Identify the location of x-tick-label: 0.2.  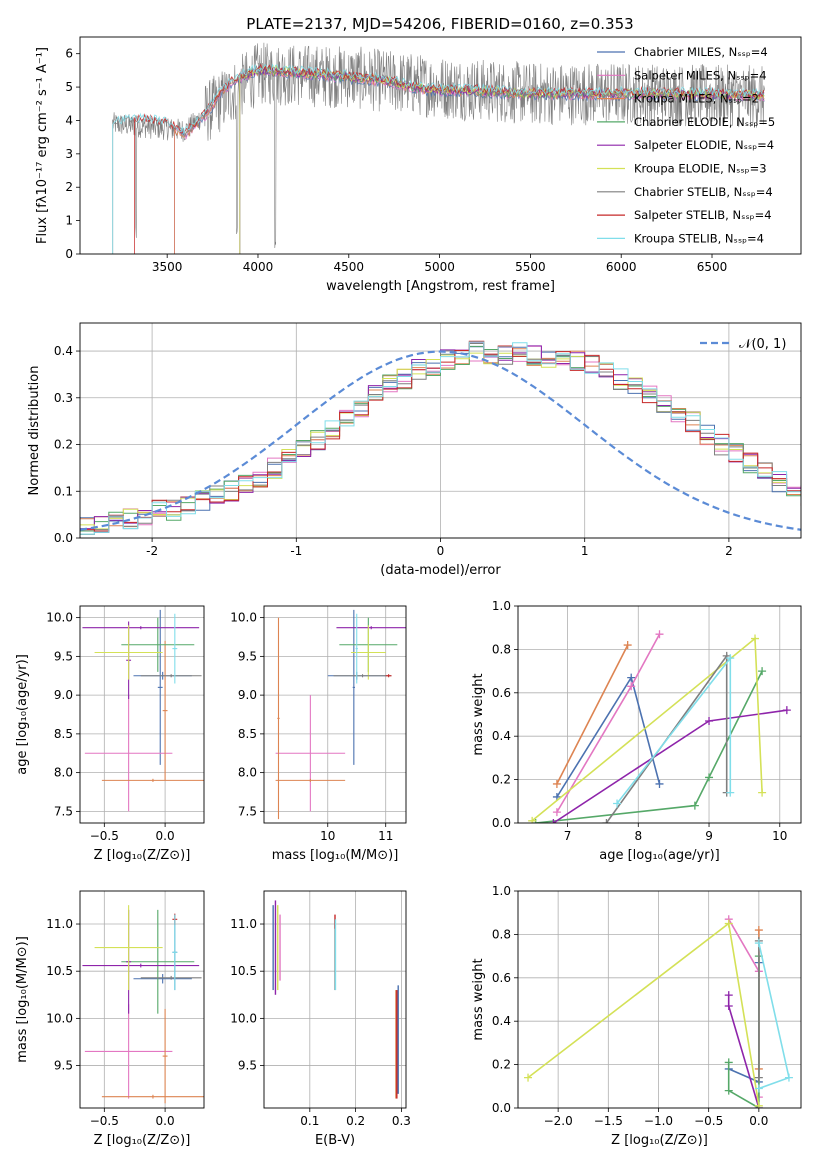
(355, 1121).